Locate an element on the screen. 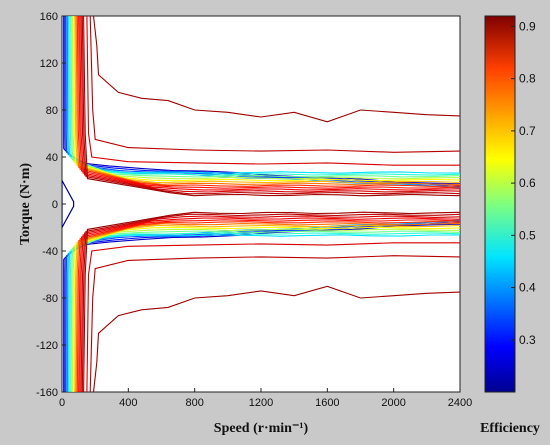 This screenshot has height=445, width=550. y-tick-label: -120 is located at coordinates (47, 346).